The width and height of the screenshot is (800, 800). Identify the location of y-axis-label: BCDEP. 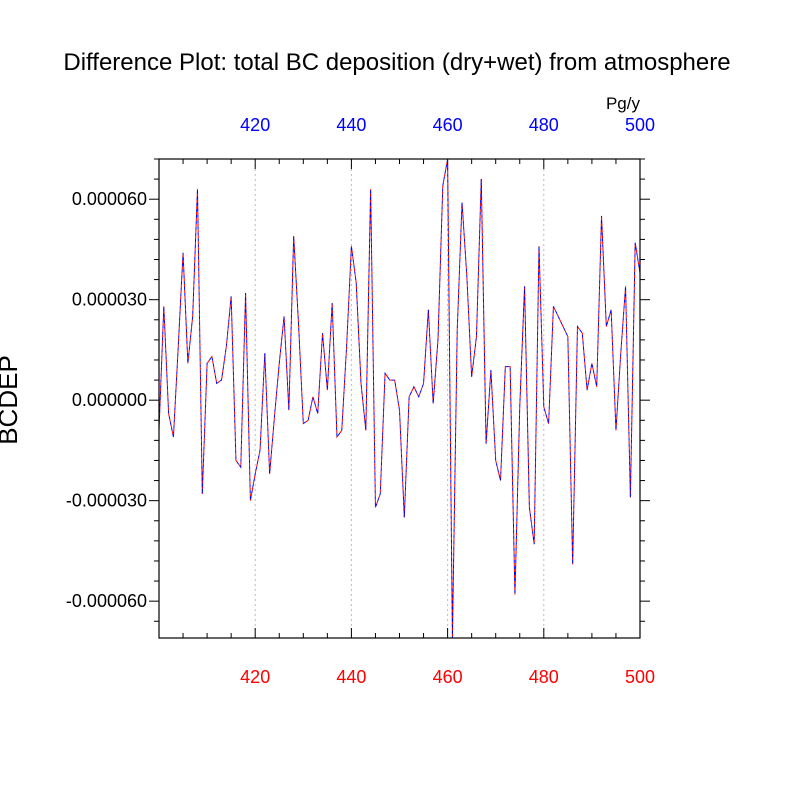
(11, 400).